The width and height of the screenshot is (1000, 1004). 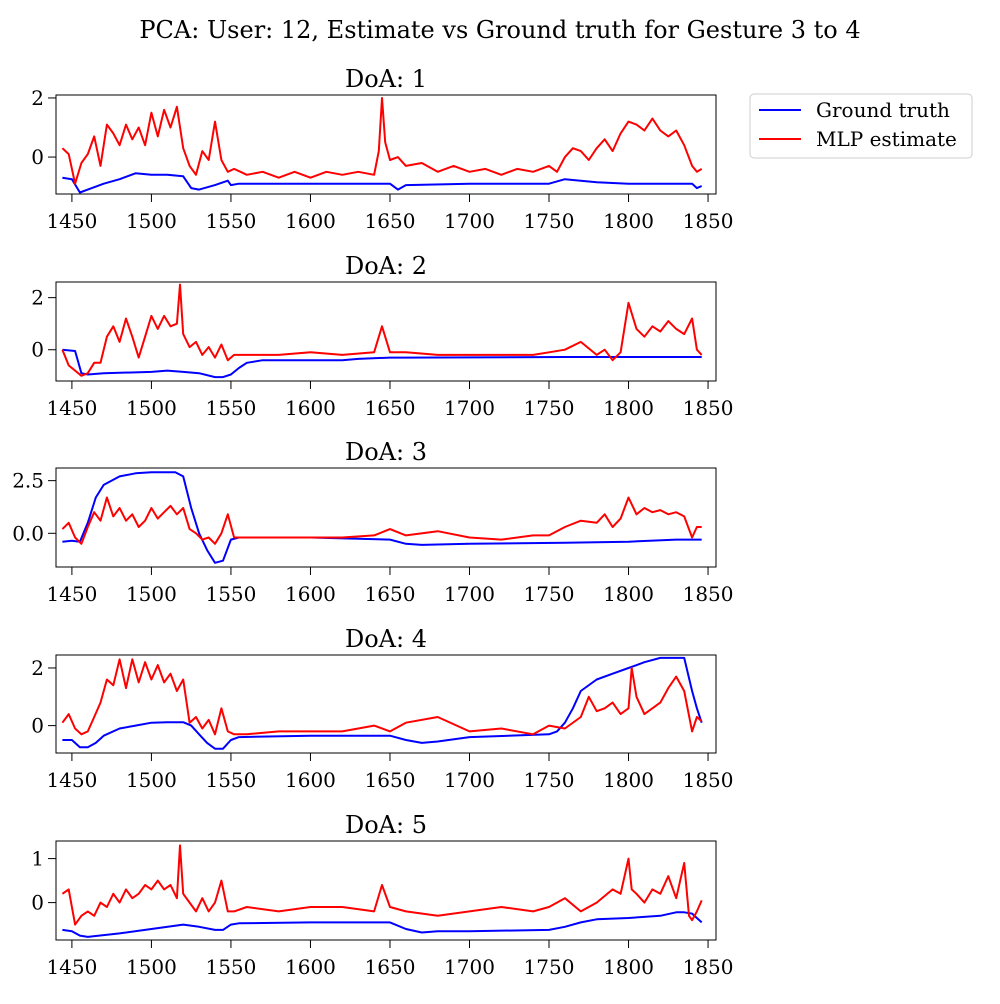 I want to click on y-tick-label: 1, so click(x=37, y=859).